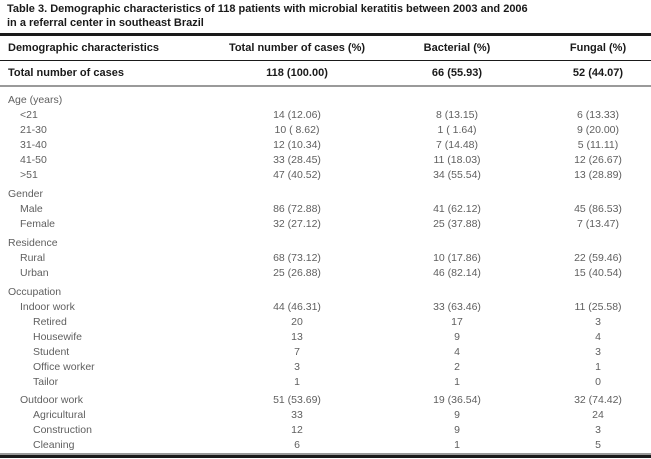 The image size is (651, 459). What do you see at coordinates (26, 194) in the screenshot?
I see `section-label: Gender` at bounding box center [26, 194].